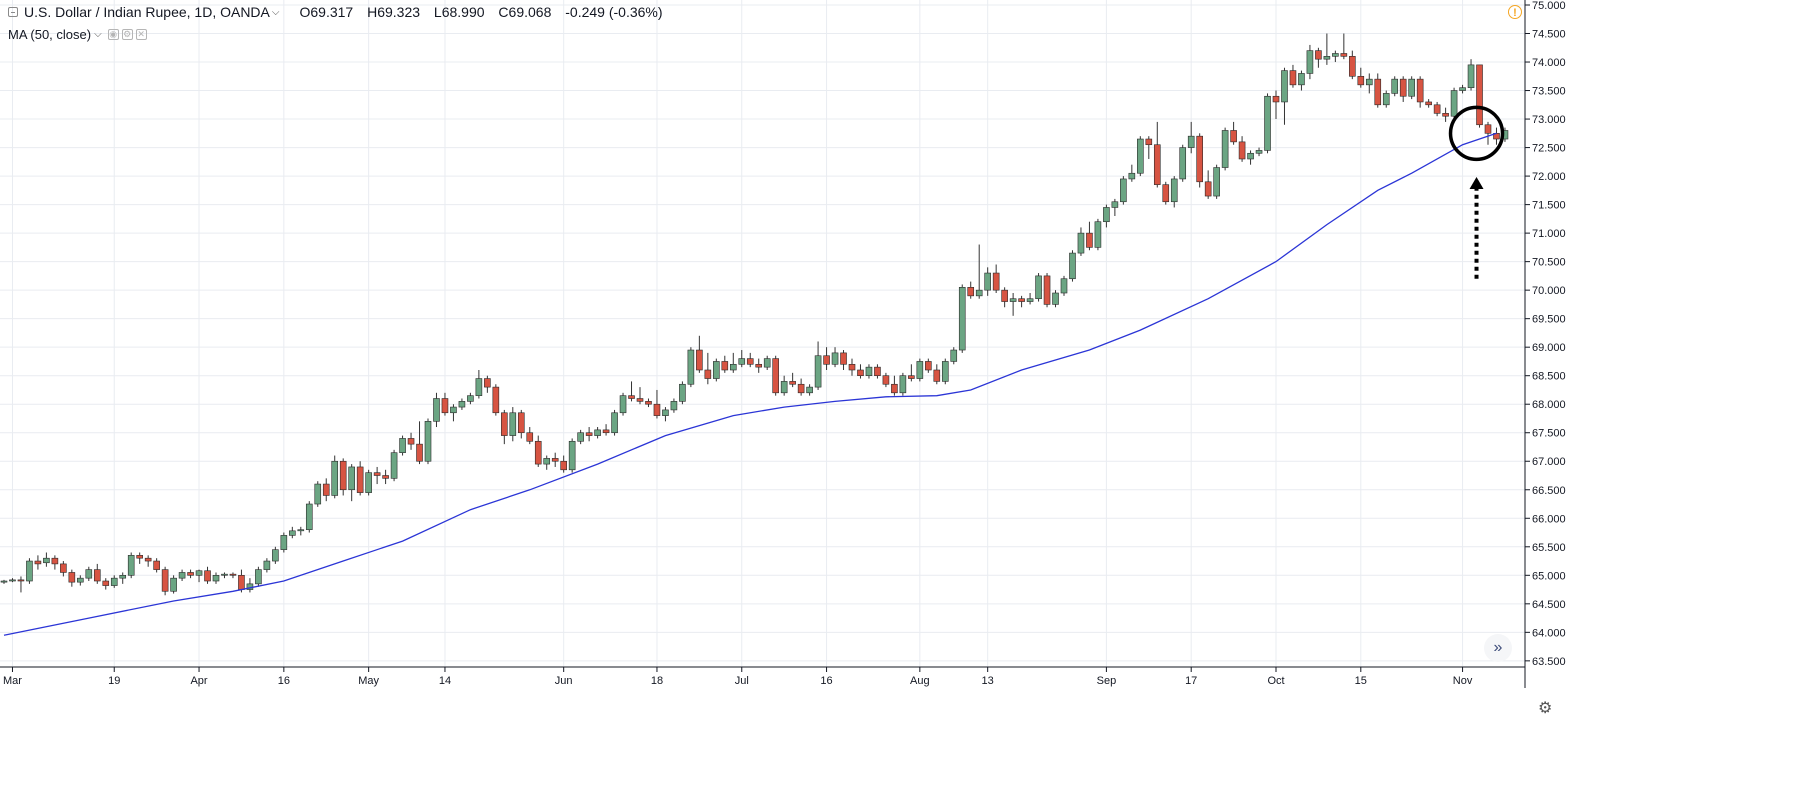 Image resolution: width=1810 pixels, height=799 pixels. Describe the element at coordinates (13, 12) in the screenshot. I see `collapse-square-icon` at that location.